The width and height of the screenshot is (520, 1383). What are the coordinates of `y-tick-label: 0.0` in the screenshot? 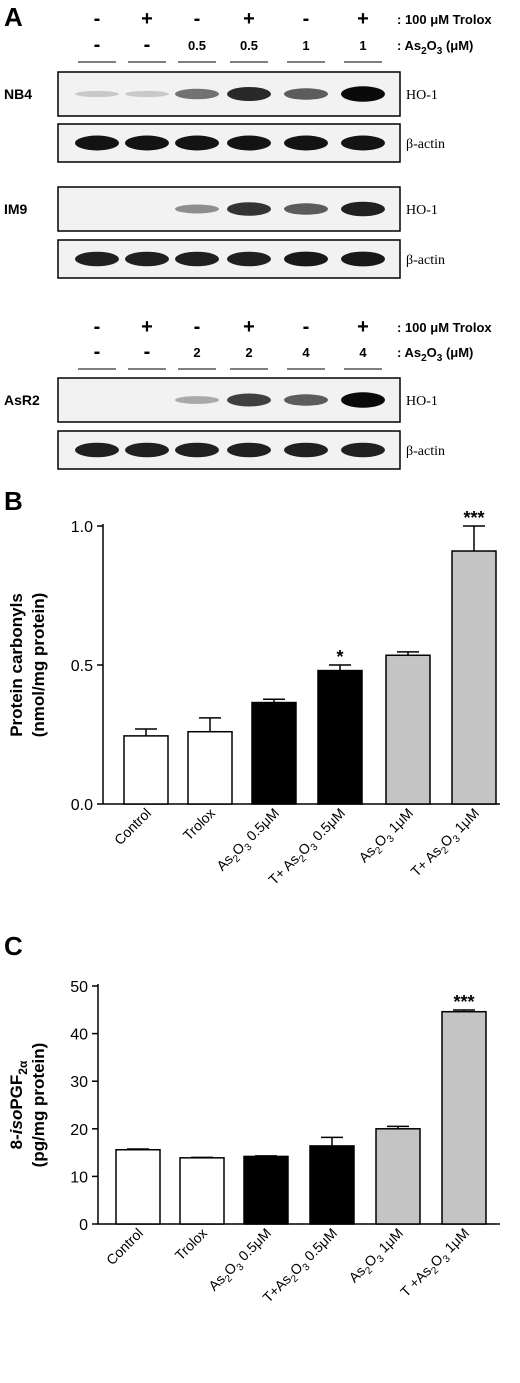 It's located at (82, 805).